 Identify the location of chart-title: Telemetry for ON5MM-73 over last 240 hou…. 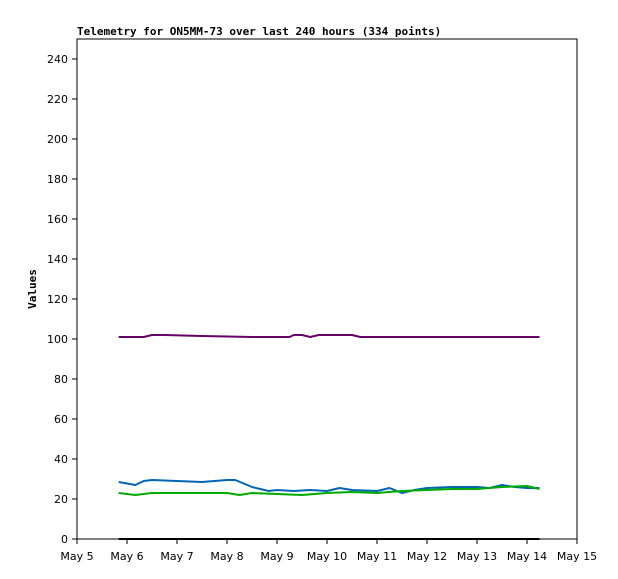
(259, 31).